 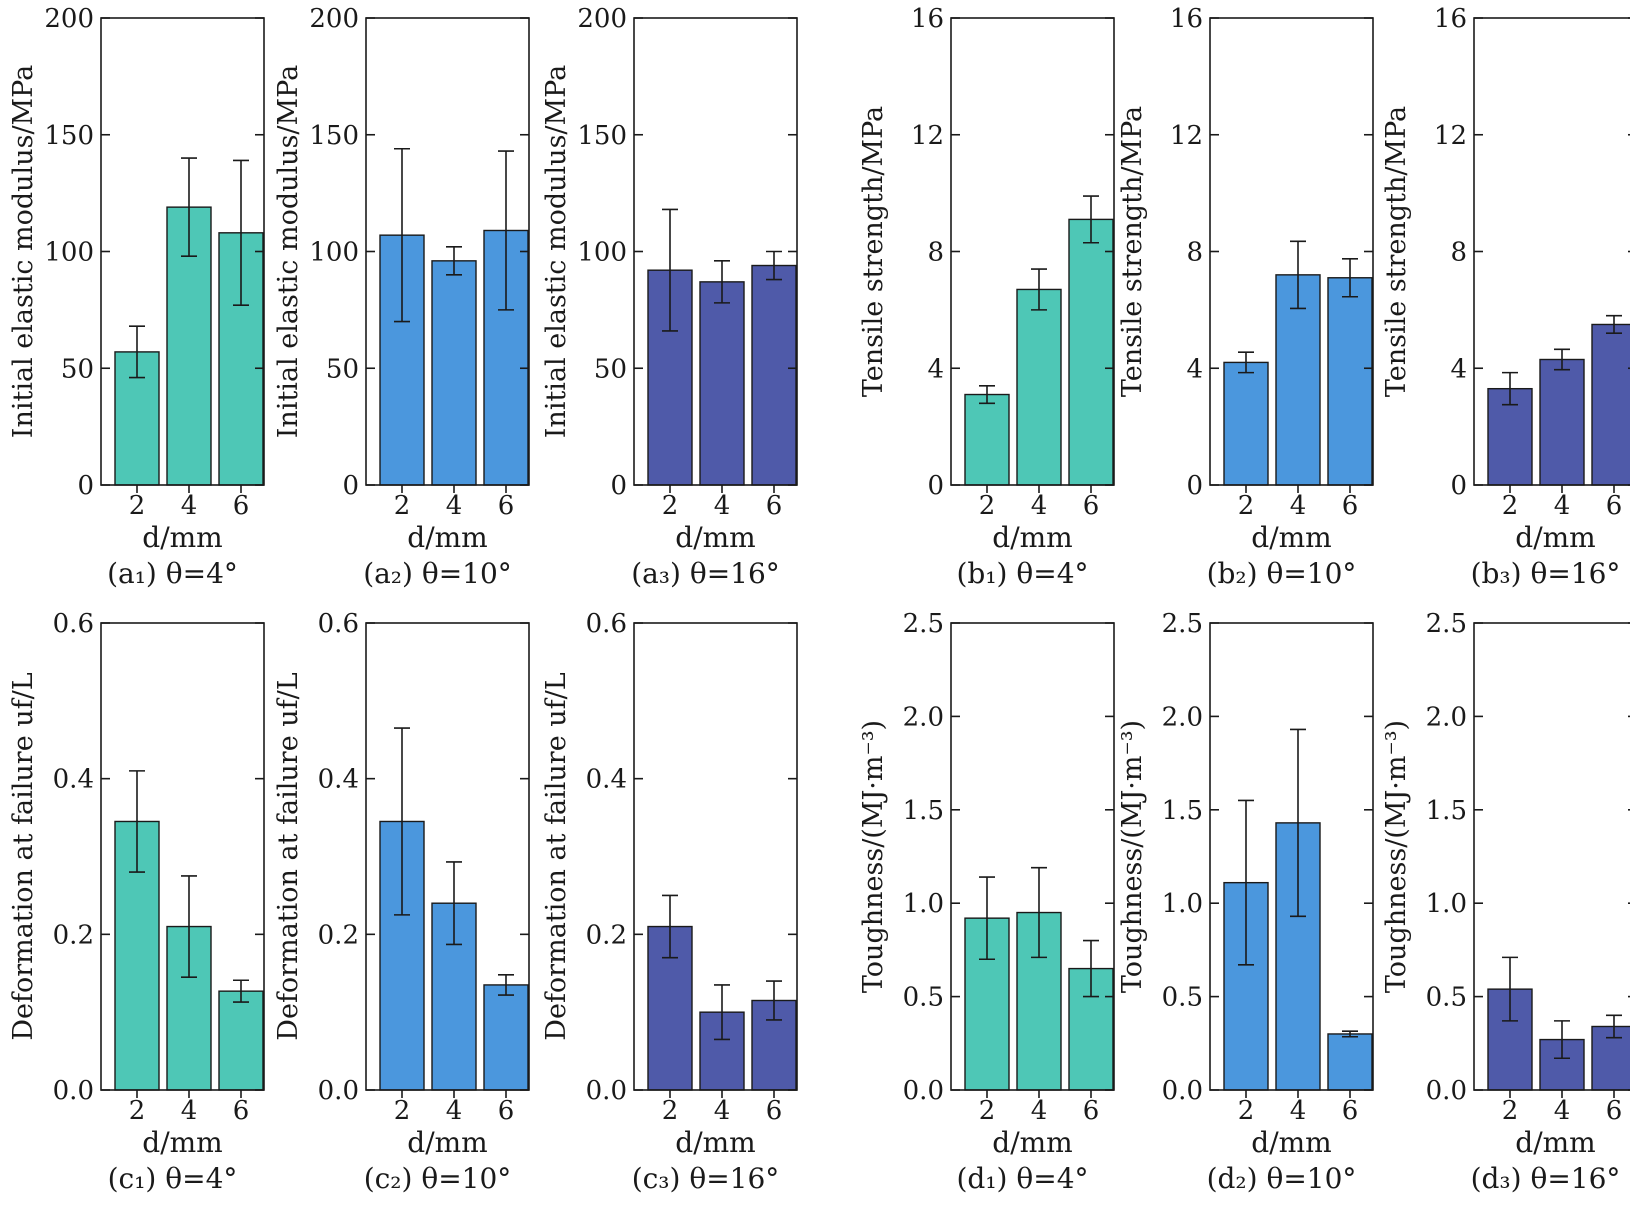 What do you see at coordinates (706, 1178) in the screenshot?
I see `panel-caption: (c₃) θ=16°` at bounding box center [706, 1178].